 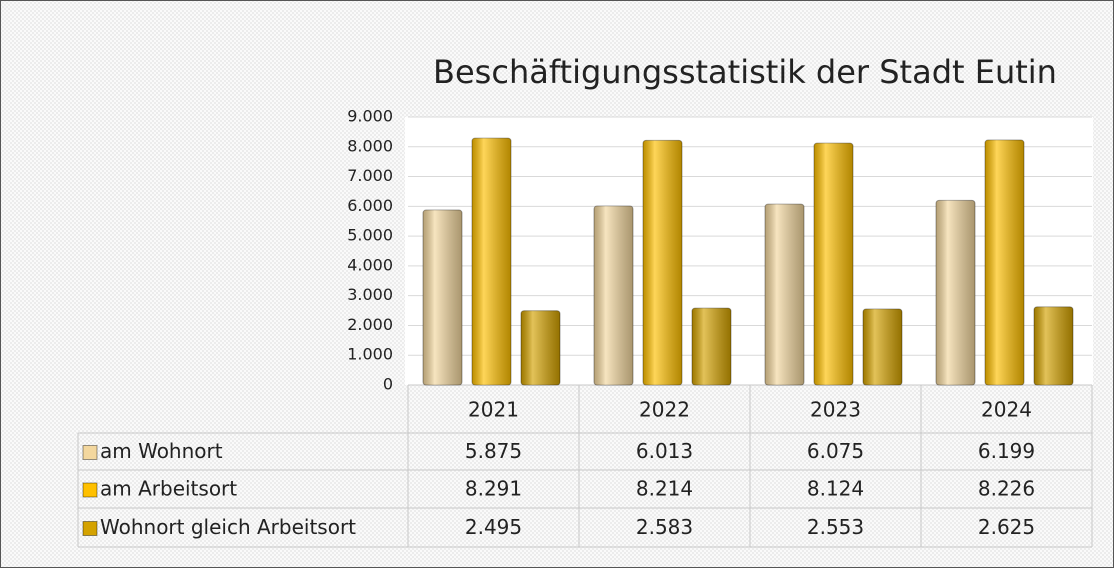 I want to click on y-tick-label: 4.000, so click(x=370, y=264).